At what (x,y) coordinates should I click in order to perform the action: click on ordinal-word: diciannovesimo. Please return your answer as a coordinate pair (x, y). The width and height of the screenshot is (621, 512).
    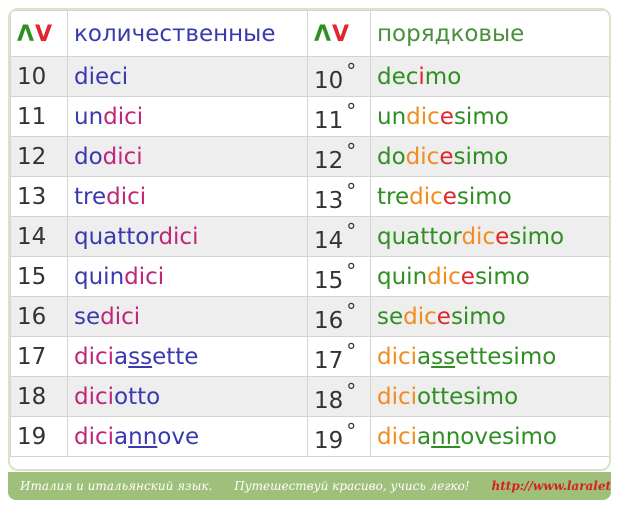
    Looking at the image, I should click on (489, 436).